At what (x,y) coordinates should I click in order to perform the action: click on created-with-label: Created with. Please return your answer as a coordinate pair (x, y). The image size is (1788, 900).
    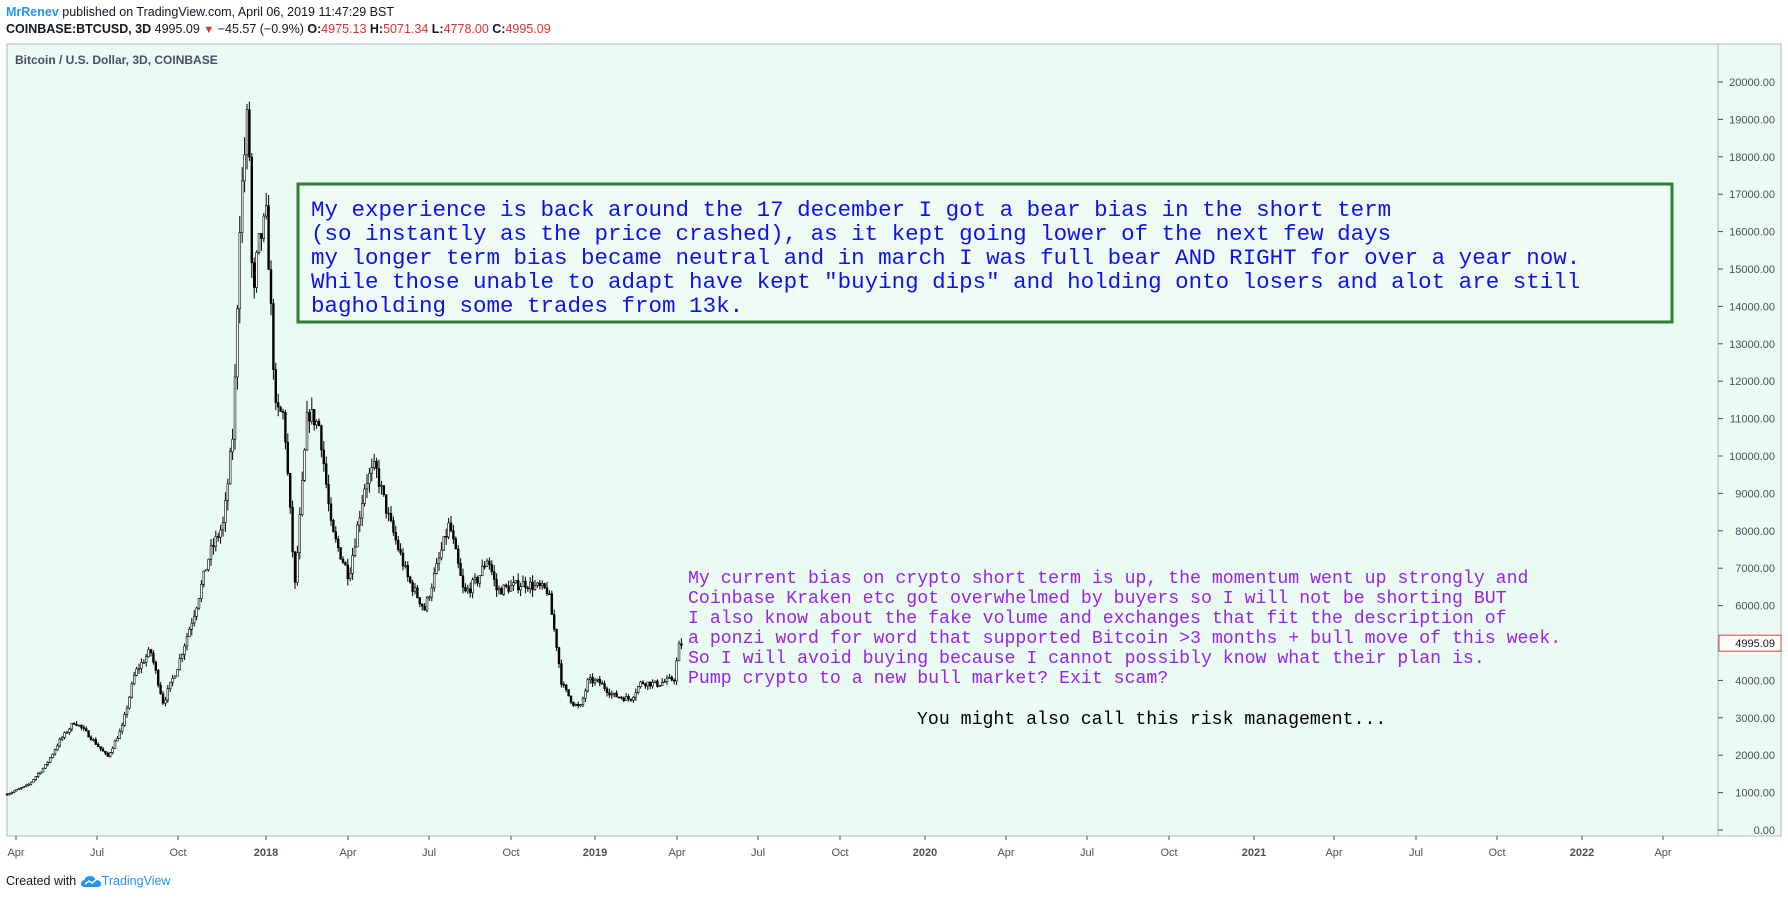
    Looking at the image, I should click on (41, 881).